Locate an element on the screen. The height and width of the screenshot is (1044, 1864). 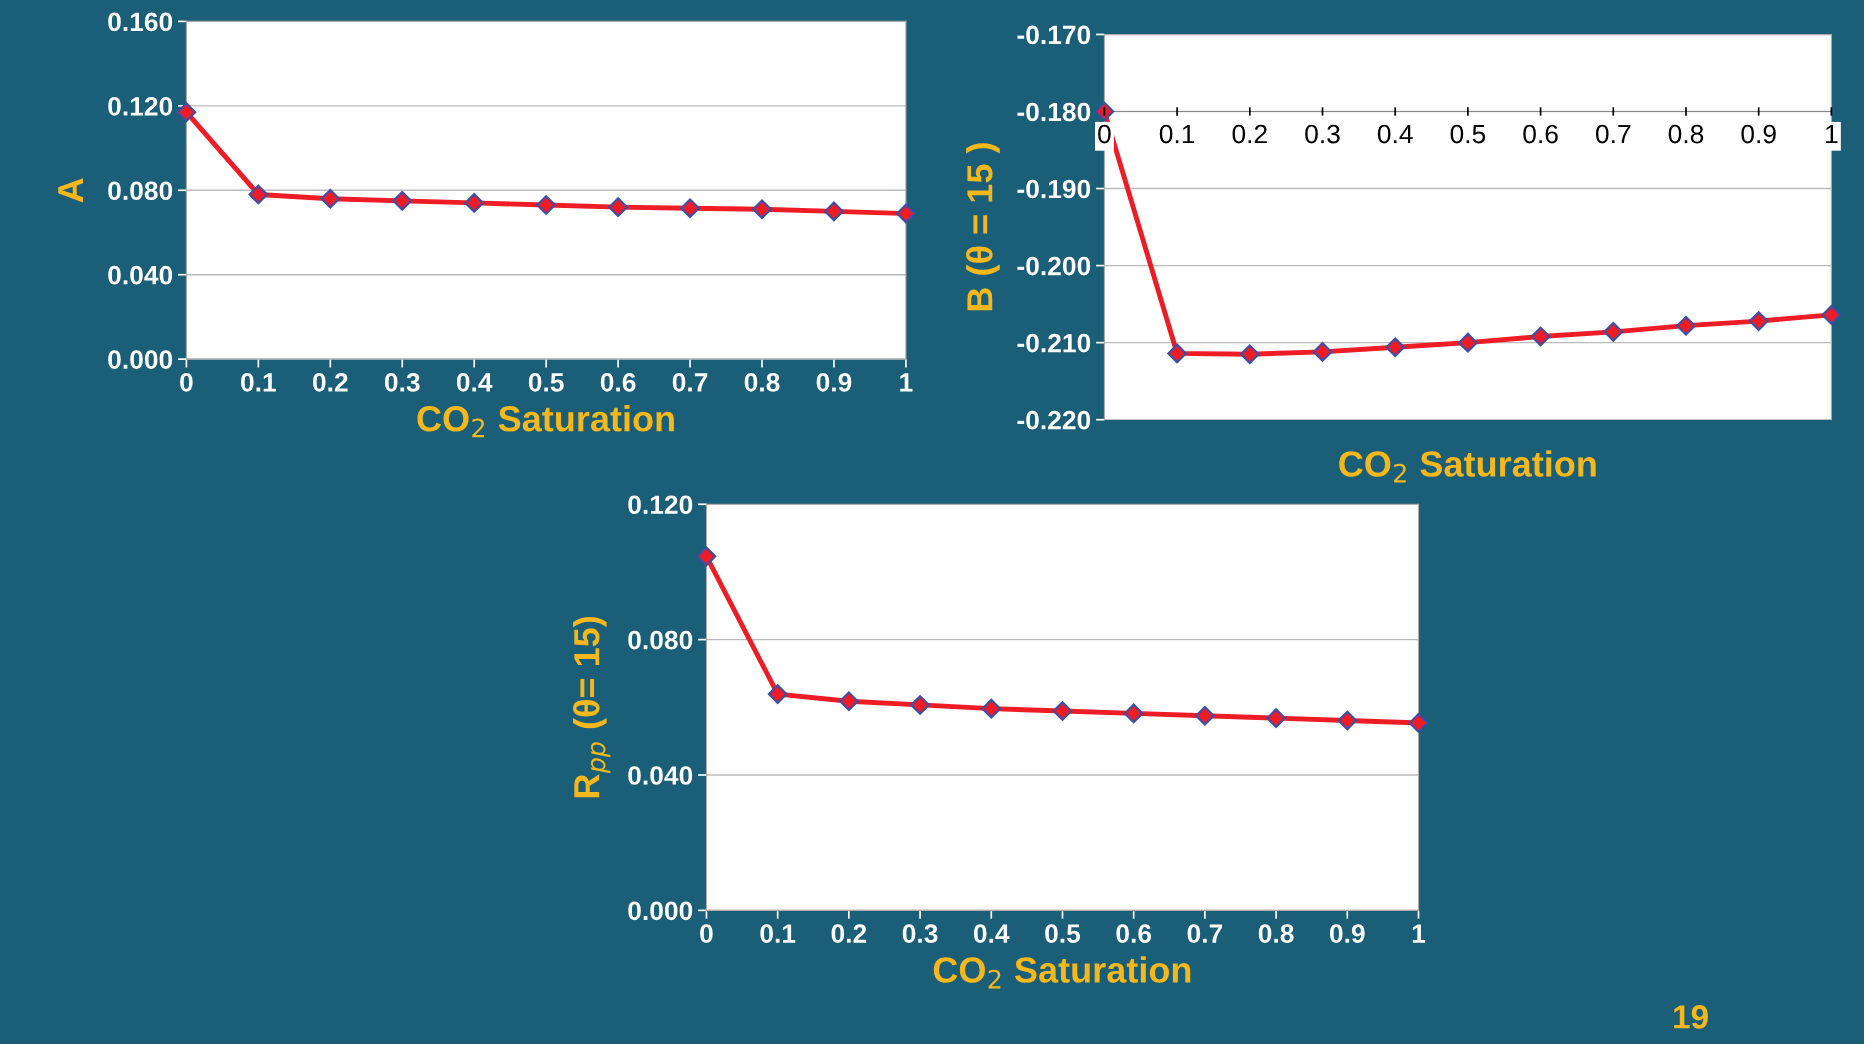
y-axis-title: A is located at coordinates (71, 190).